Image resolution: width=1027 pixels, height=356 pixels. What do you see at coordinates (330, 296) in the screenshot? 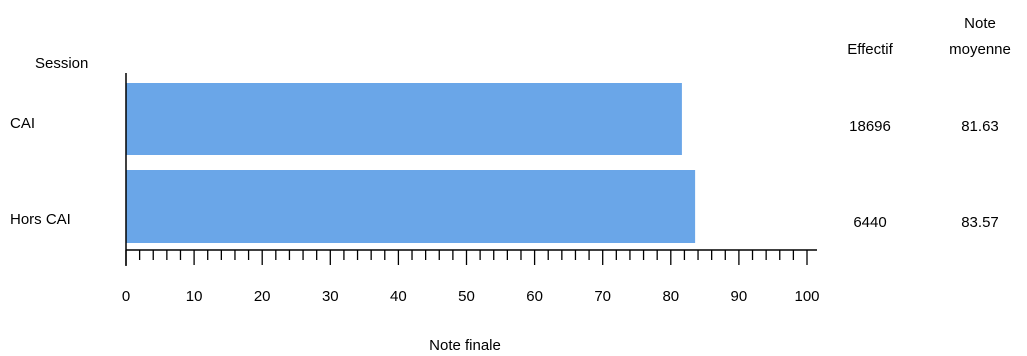
I see `x-tick-label: 30` at bounding box center [330, 296].